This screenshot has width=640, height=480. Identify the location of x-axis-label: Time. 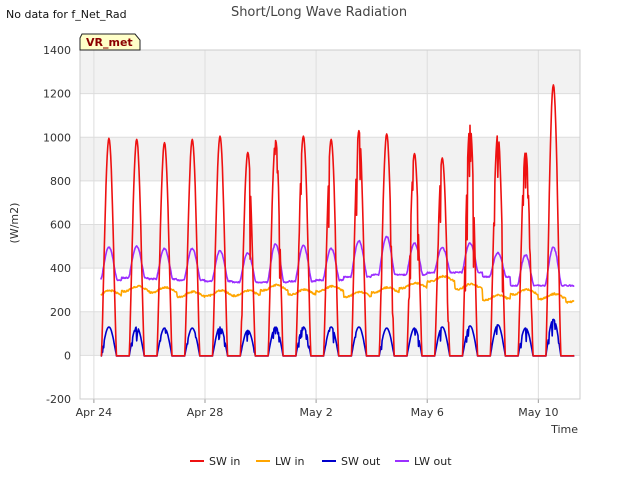
(564, 429).